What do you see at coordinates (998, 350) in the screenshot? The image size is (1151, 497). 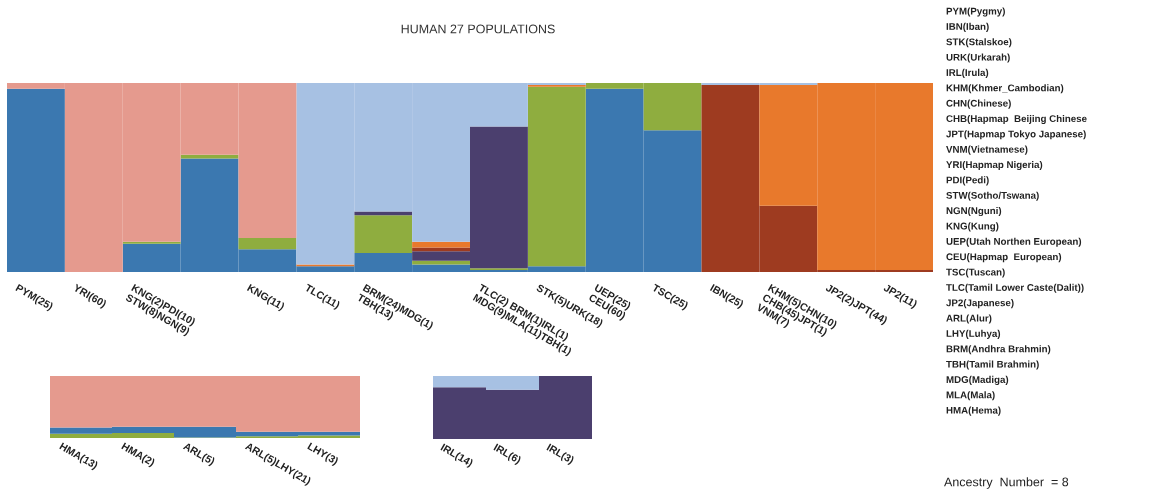 I see `text: BRM(Andhra Brahmin)` at bounding box center [998, 350].